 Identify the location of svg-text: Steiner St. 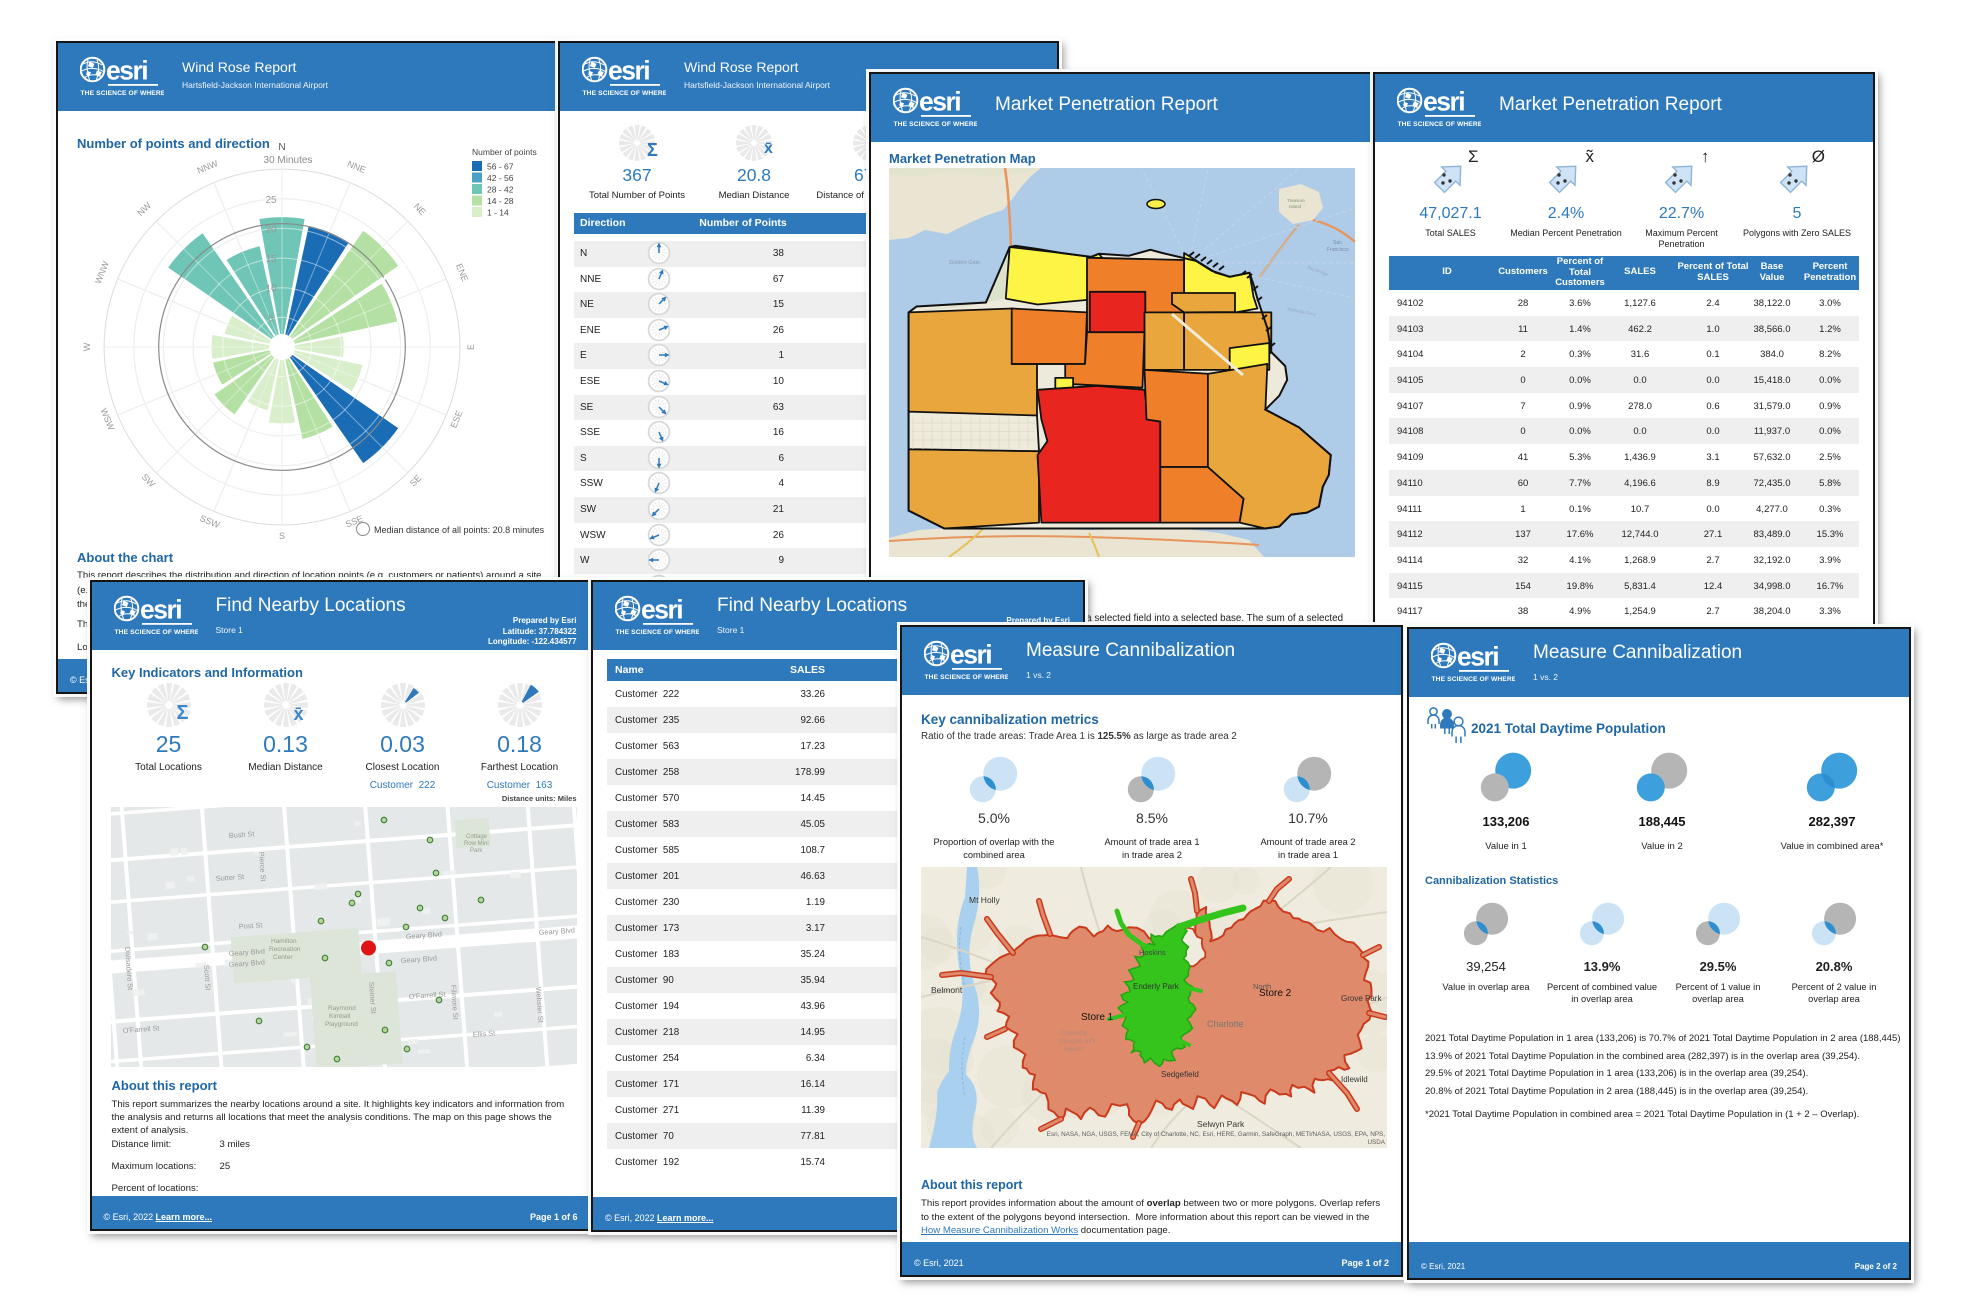
(372, 998).